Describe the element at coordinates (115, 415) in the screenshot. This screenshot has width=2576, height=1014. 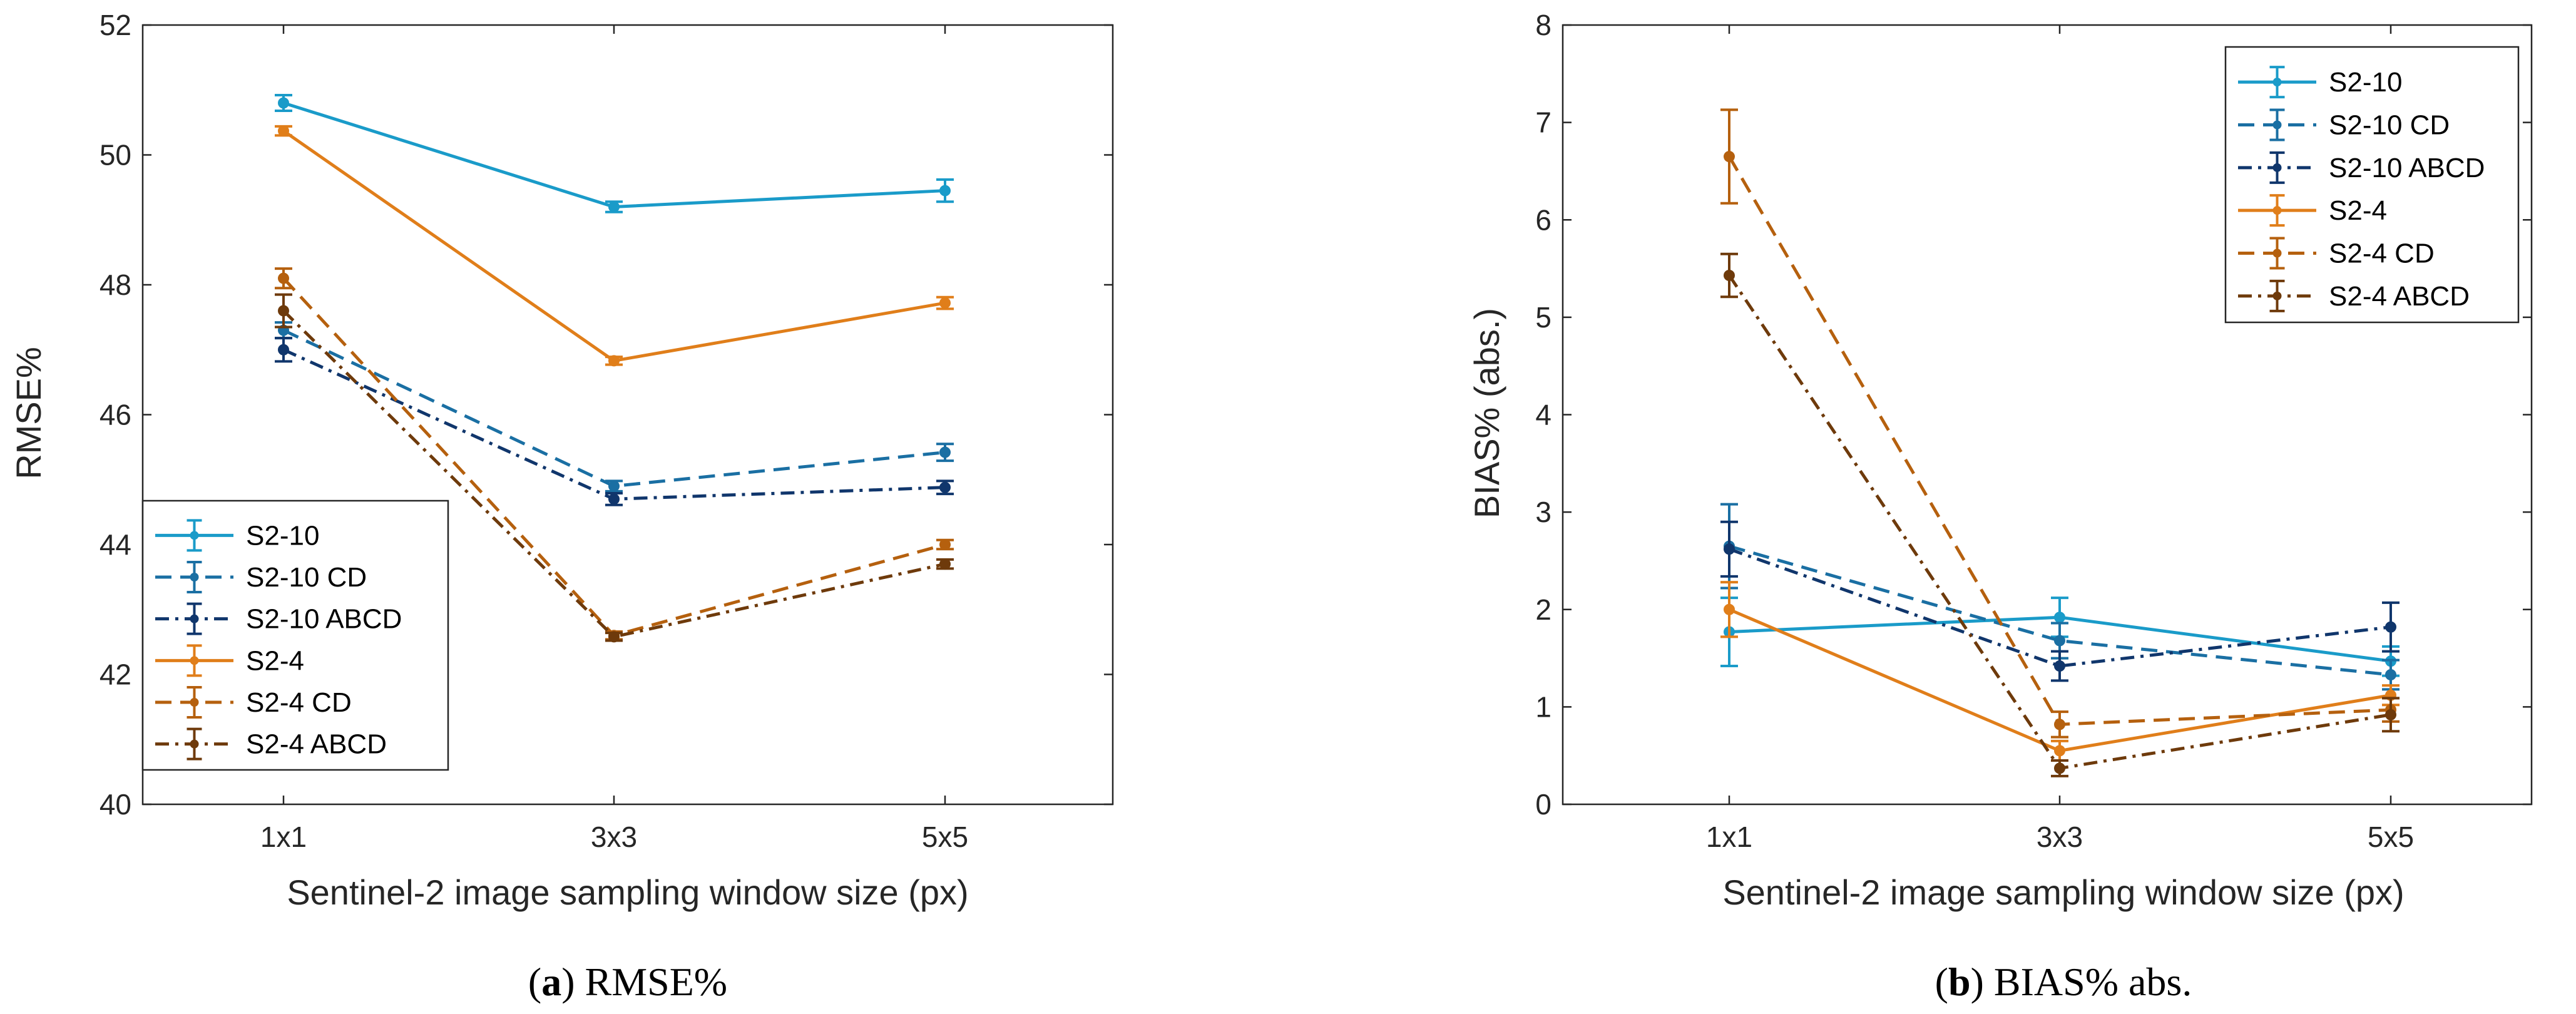
I see `y-tick-label: 46` at that location.